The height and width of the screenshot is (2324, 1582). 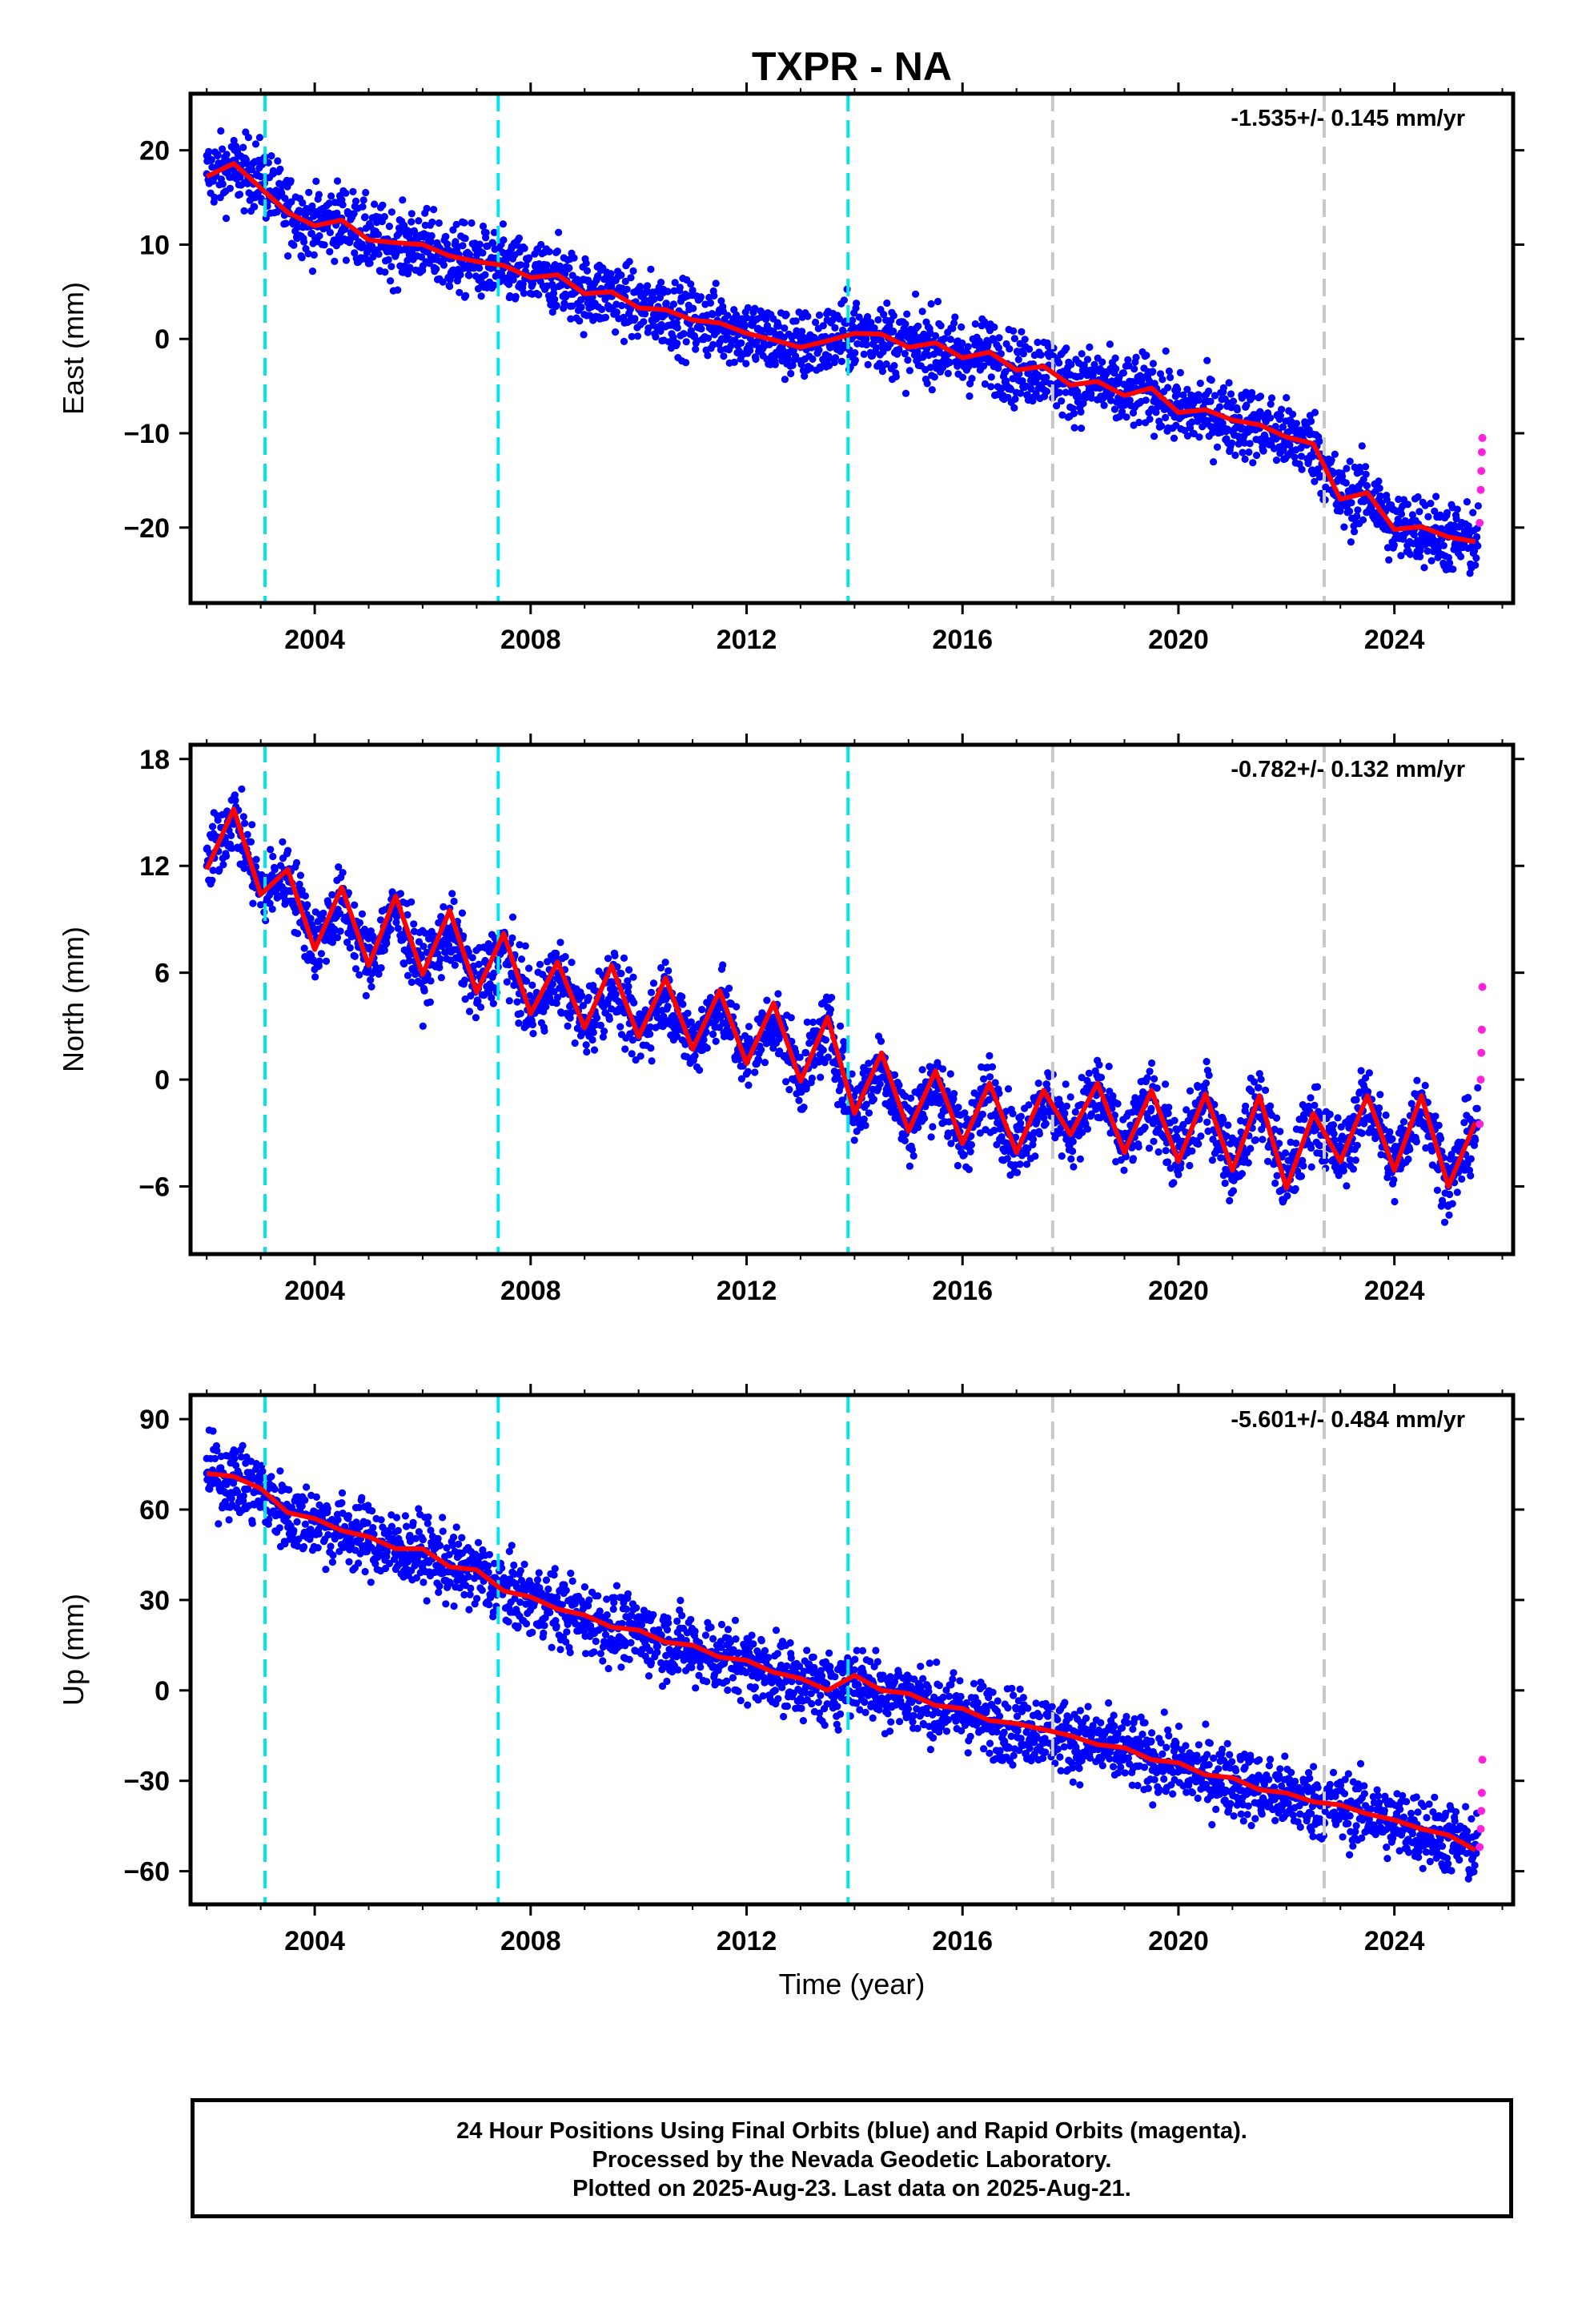 I want to click on x-tick-label: 2020, so click(x=1178, y=640).